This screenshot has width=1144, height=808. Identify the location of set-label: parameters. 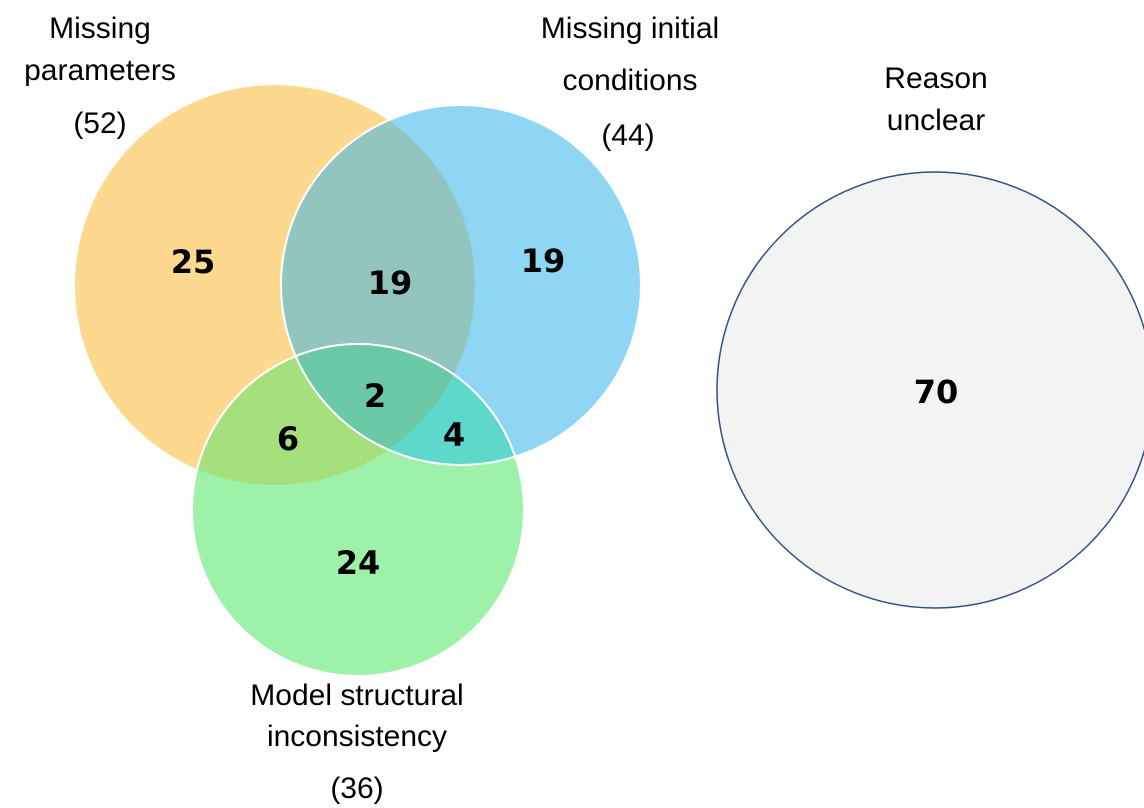
(100, 70).